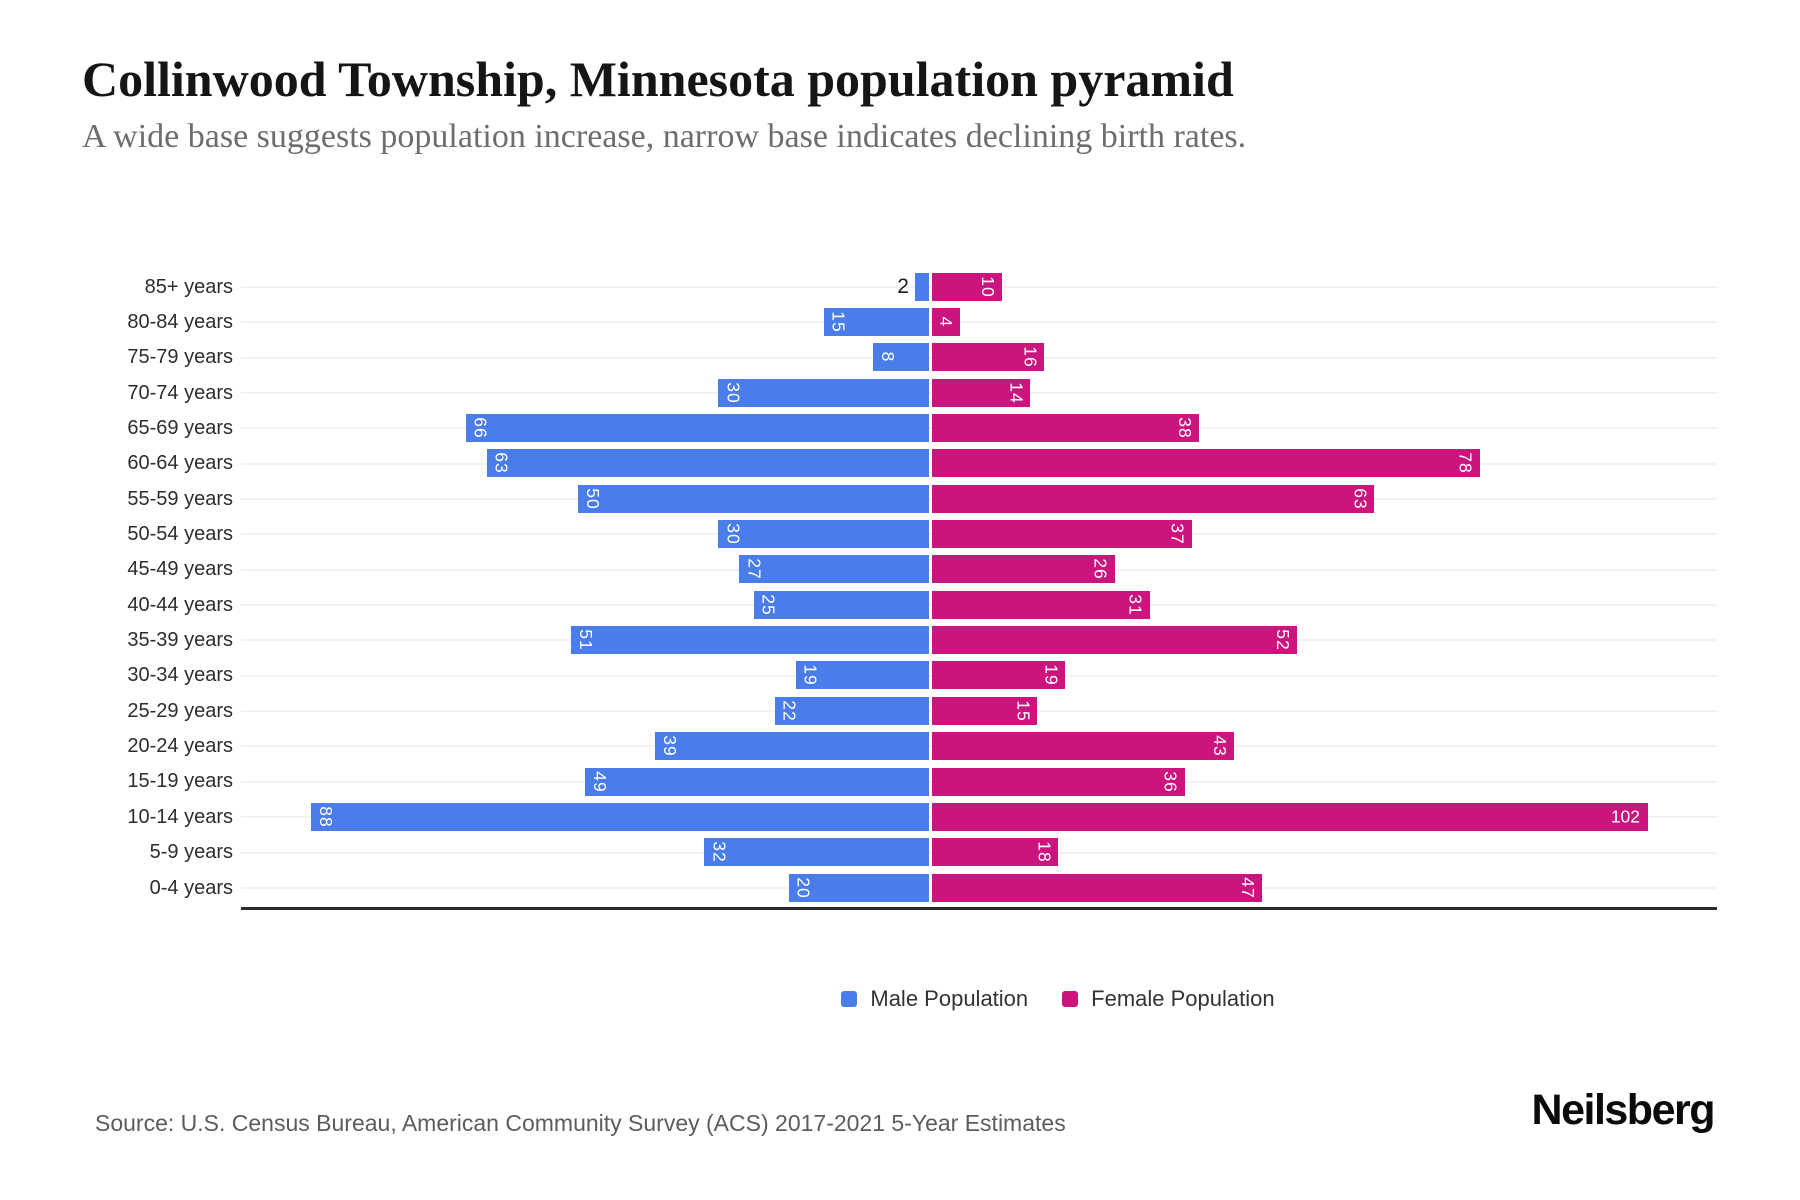  I want to click on age-group-label: 10-14 years, so click(180, 816).